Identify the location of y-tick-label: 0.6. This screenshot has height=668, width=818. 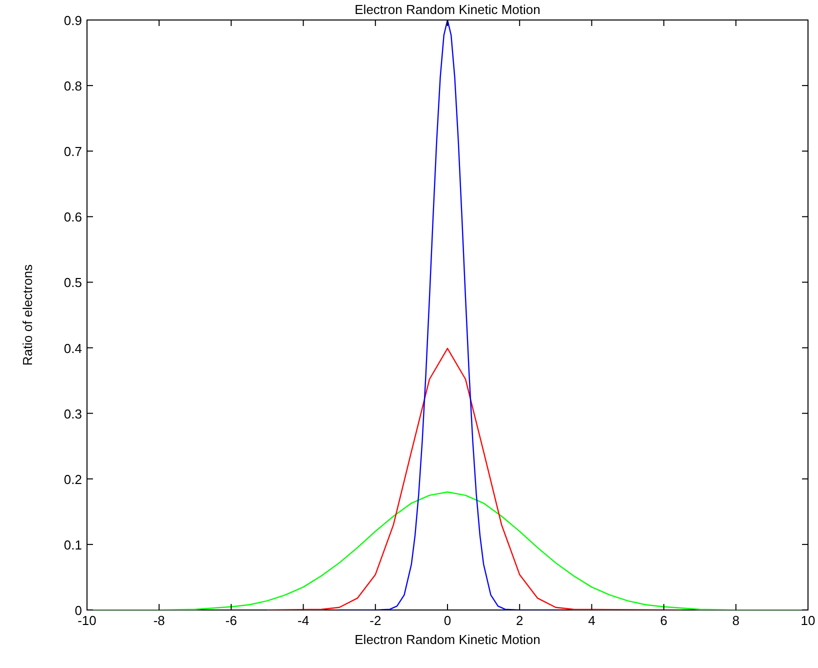
(73, 217).